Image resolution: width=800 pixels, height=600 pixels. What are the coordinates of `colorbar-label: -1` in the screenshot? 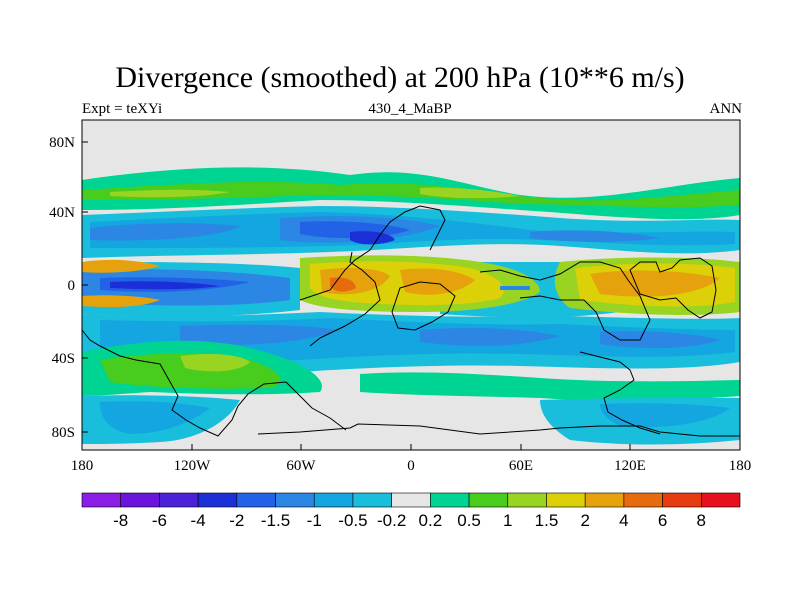 It's located at (314, 520).